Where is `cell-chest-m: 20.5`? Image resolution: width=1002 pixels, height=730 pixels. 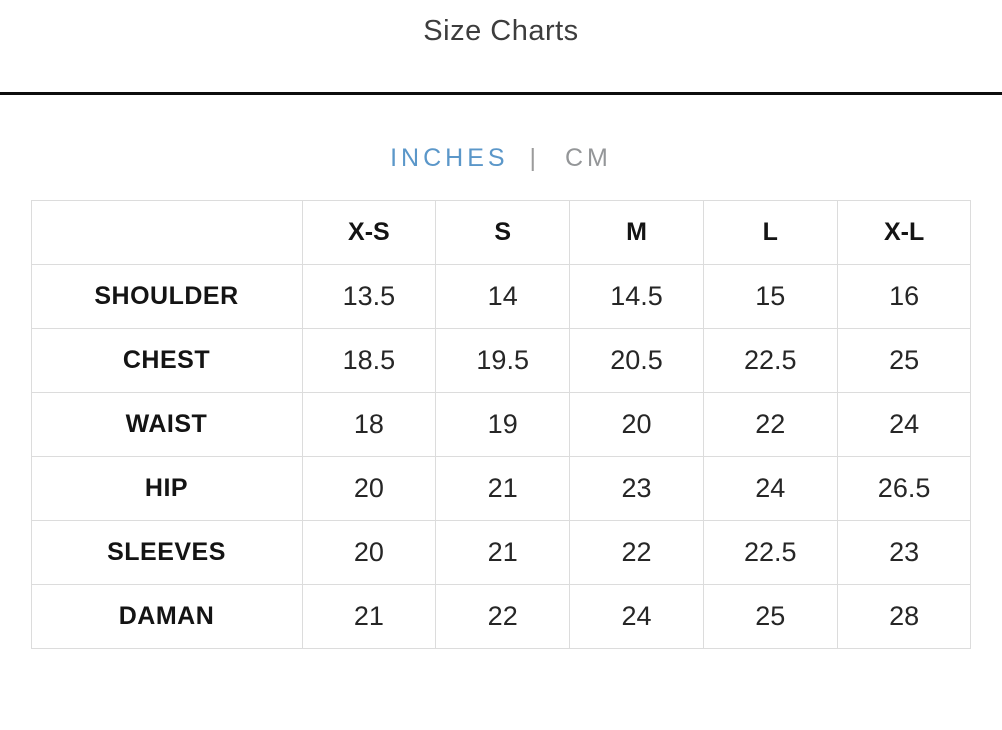
cell-chest-m: 20.5 is located at coordinates (636, 360).